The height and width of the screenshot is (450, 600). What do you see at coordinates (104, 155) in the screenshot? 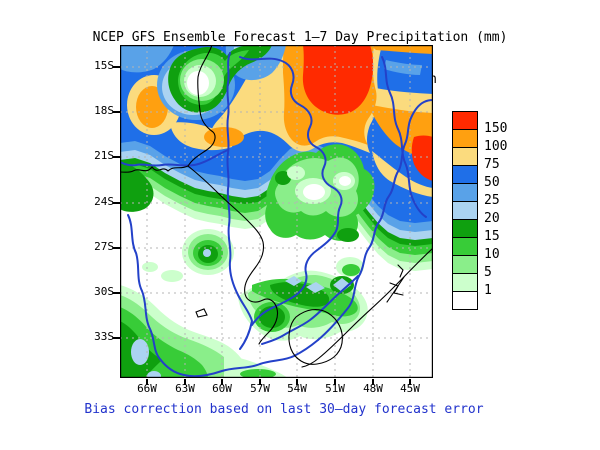
I see `lat-label-21s: 21S` at bounding box center [104, 155].